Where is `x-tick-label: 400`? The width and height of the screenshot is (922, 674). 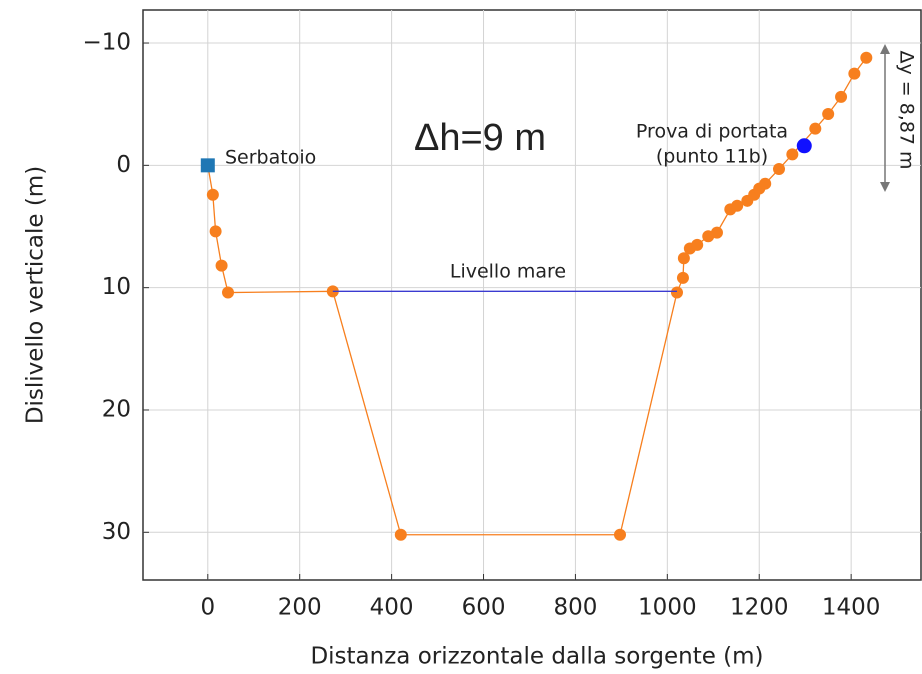
x-tick-label: 400 is located at coordinates (392, 608).